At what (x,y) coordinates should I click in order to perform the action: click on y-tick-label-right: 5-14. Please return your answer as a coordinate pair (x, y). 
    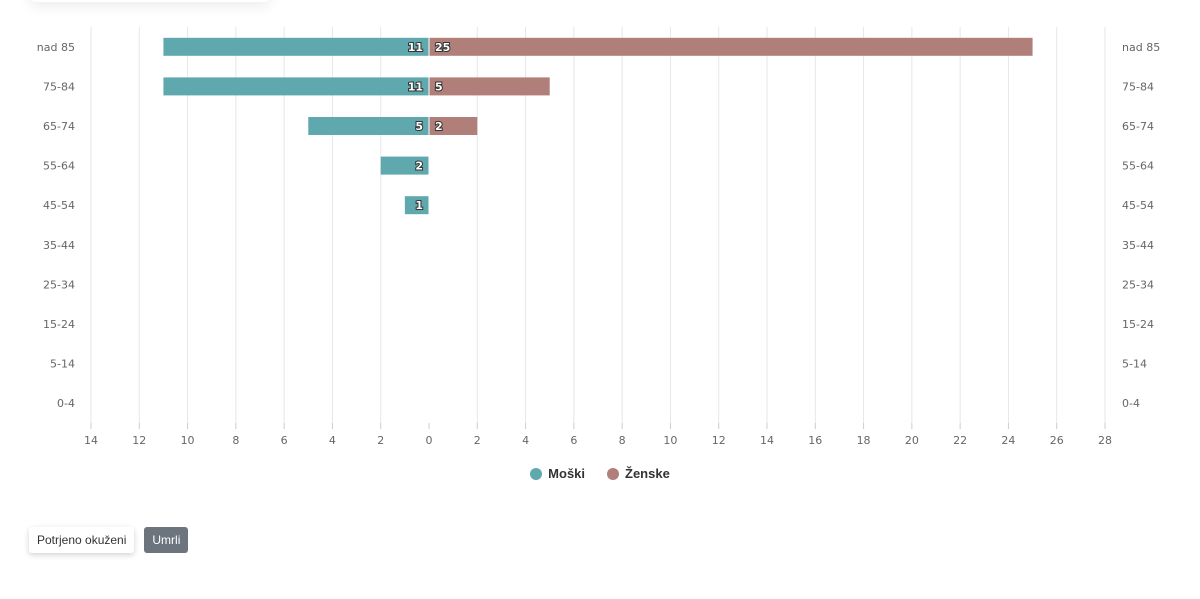
    Looking at the image, I should click on (1134, 364).